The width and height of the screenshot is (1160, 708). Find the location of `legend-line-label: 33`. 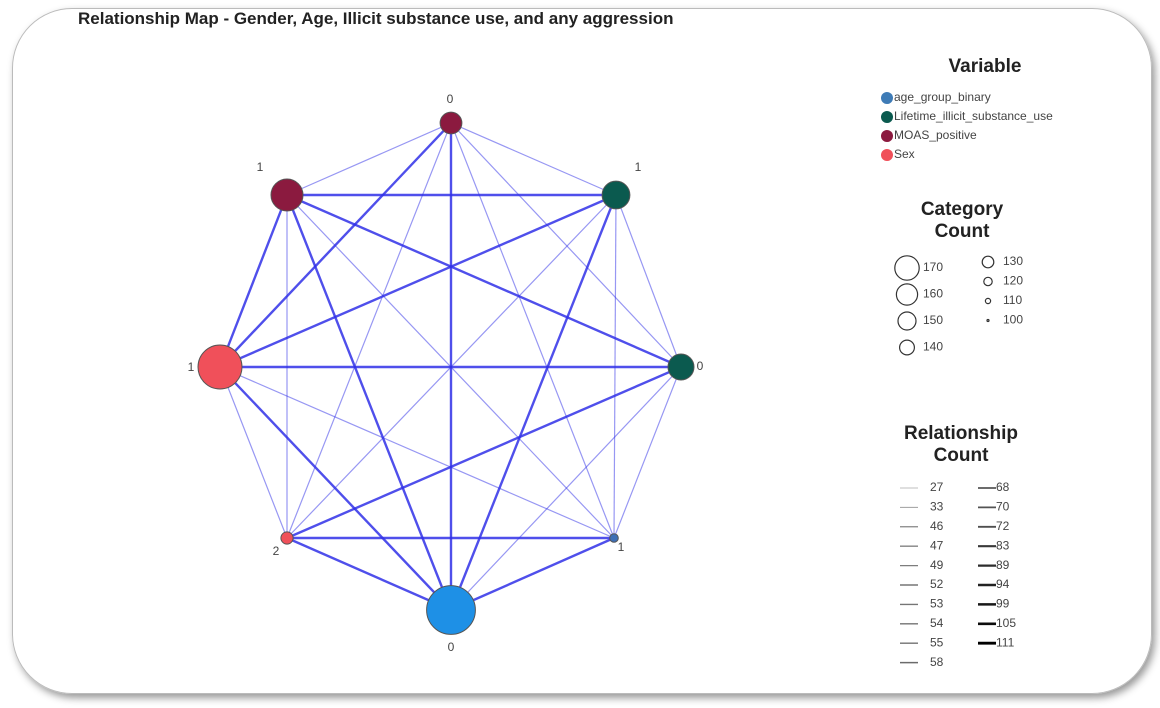

legend-line-label: 33 is located at coordinates (937, 507).